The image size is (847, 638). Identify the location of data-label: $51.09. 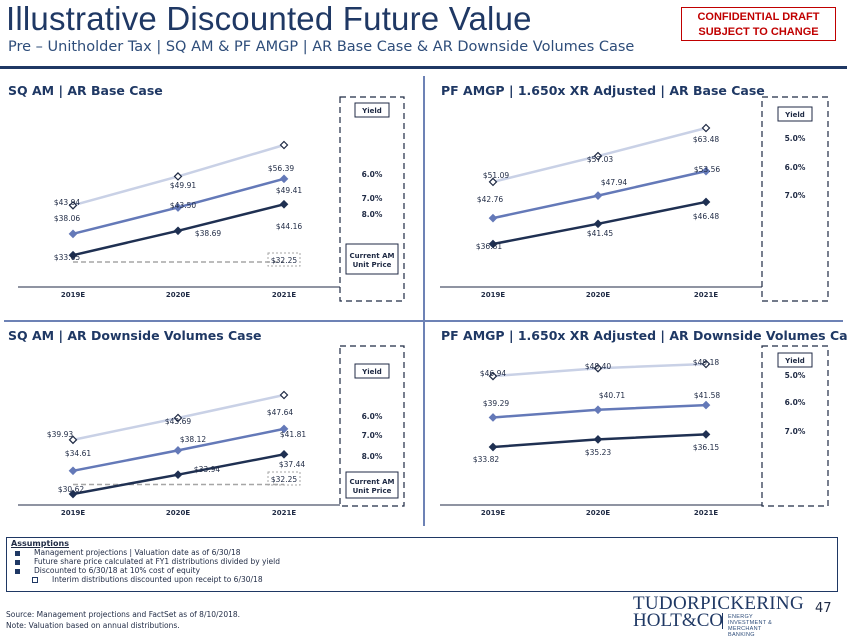
(496, 175).